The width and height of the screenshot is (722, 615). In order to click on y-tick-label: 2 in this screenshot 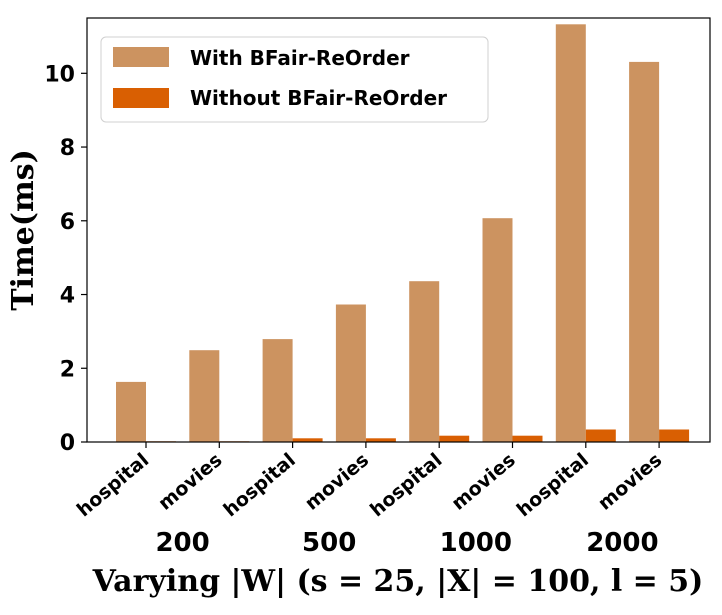, I will do `click(67, 369)`.